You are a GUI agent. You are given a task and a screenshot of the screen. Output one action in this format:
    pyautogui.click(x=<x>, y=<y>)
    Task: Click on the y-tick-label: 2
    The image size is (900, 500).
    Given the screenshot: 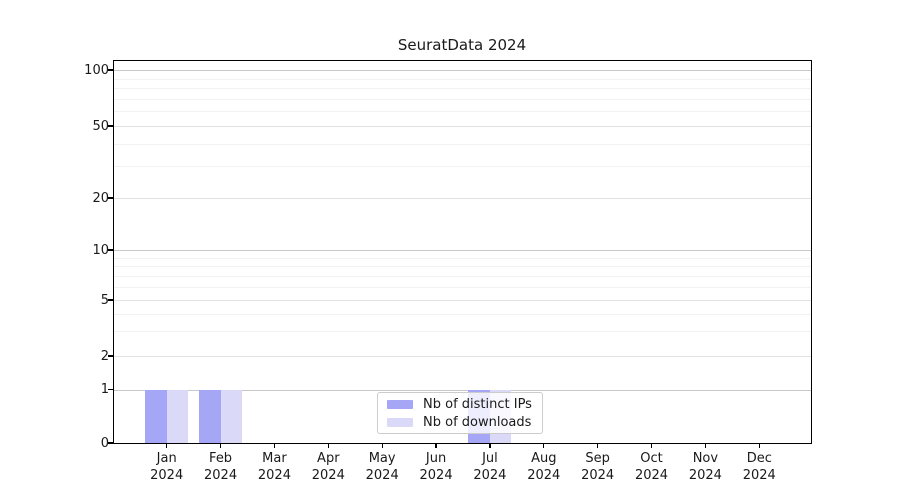 What is the action you would take?
    pyautogui.click(x=104, y=356)
    